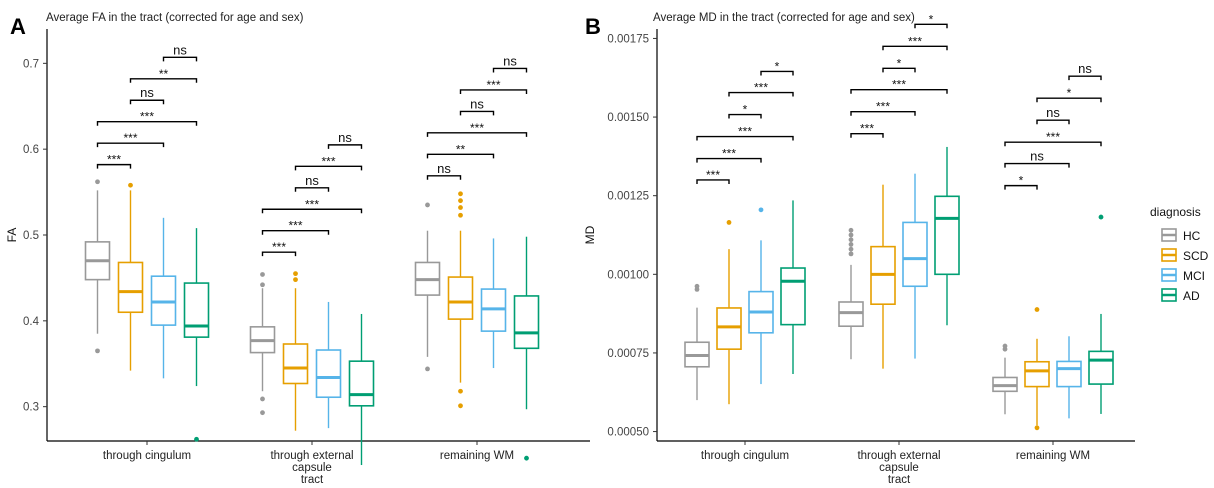  Describe the element at coordinates (477, 456) in the screenshot. I see `x-tick-label: remaining WM` at that location.